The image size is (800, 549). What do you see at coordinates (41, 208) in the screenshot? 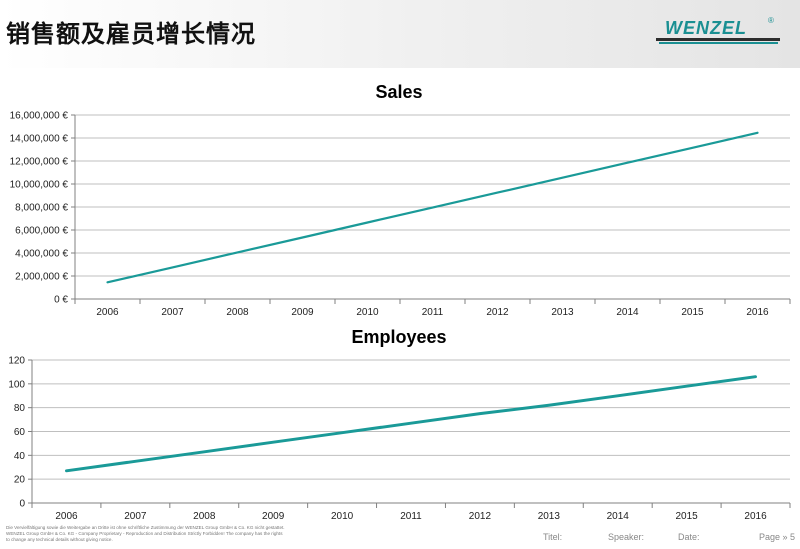
I see `y-tick-label: 8,000,000 €` at bounding box center [41, 208].